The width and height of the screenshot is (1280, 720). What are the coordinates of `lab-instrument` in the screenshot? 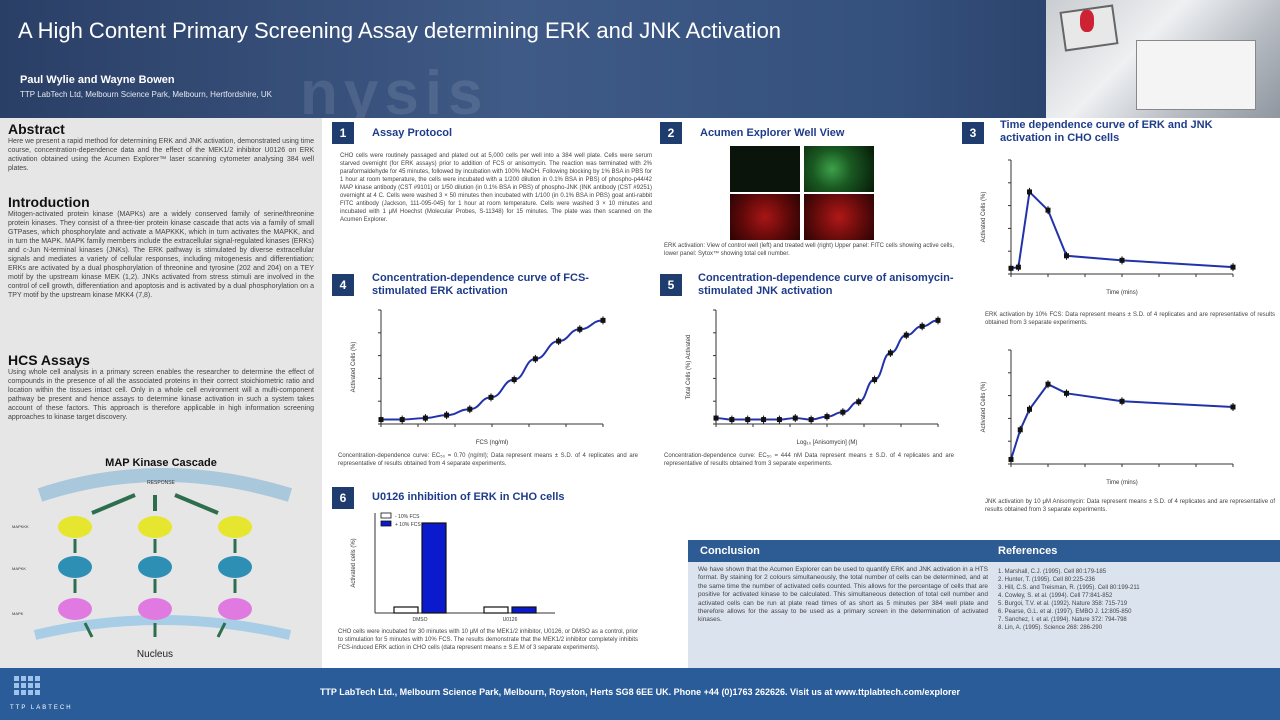 It's located at (1196, 75).